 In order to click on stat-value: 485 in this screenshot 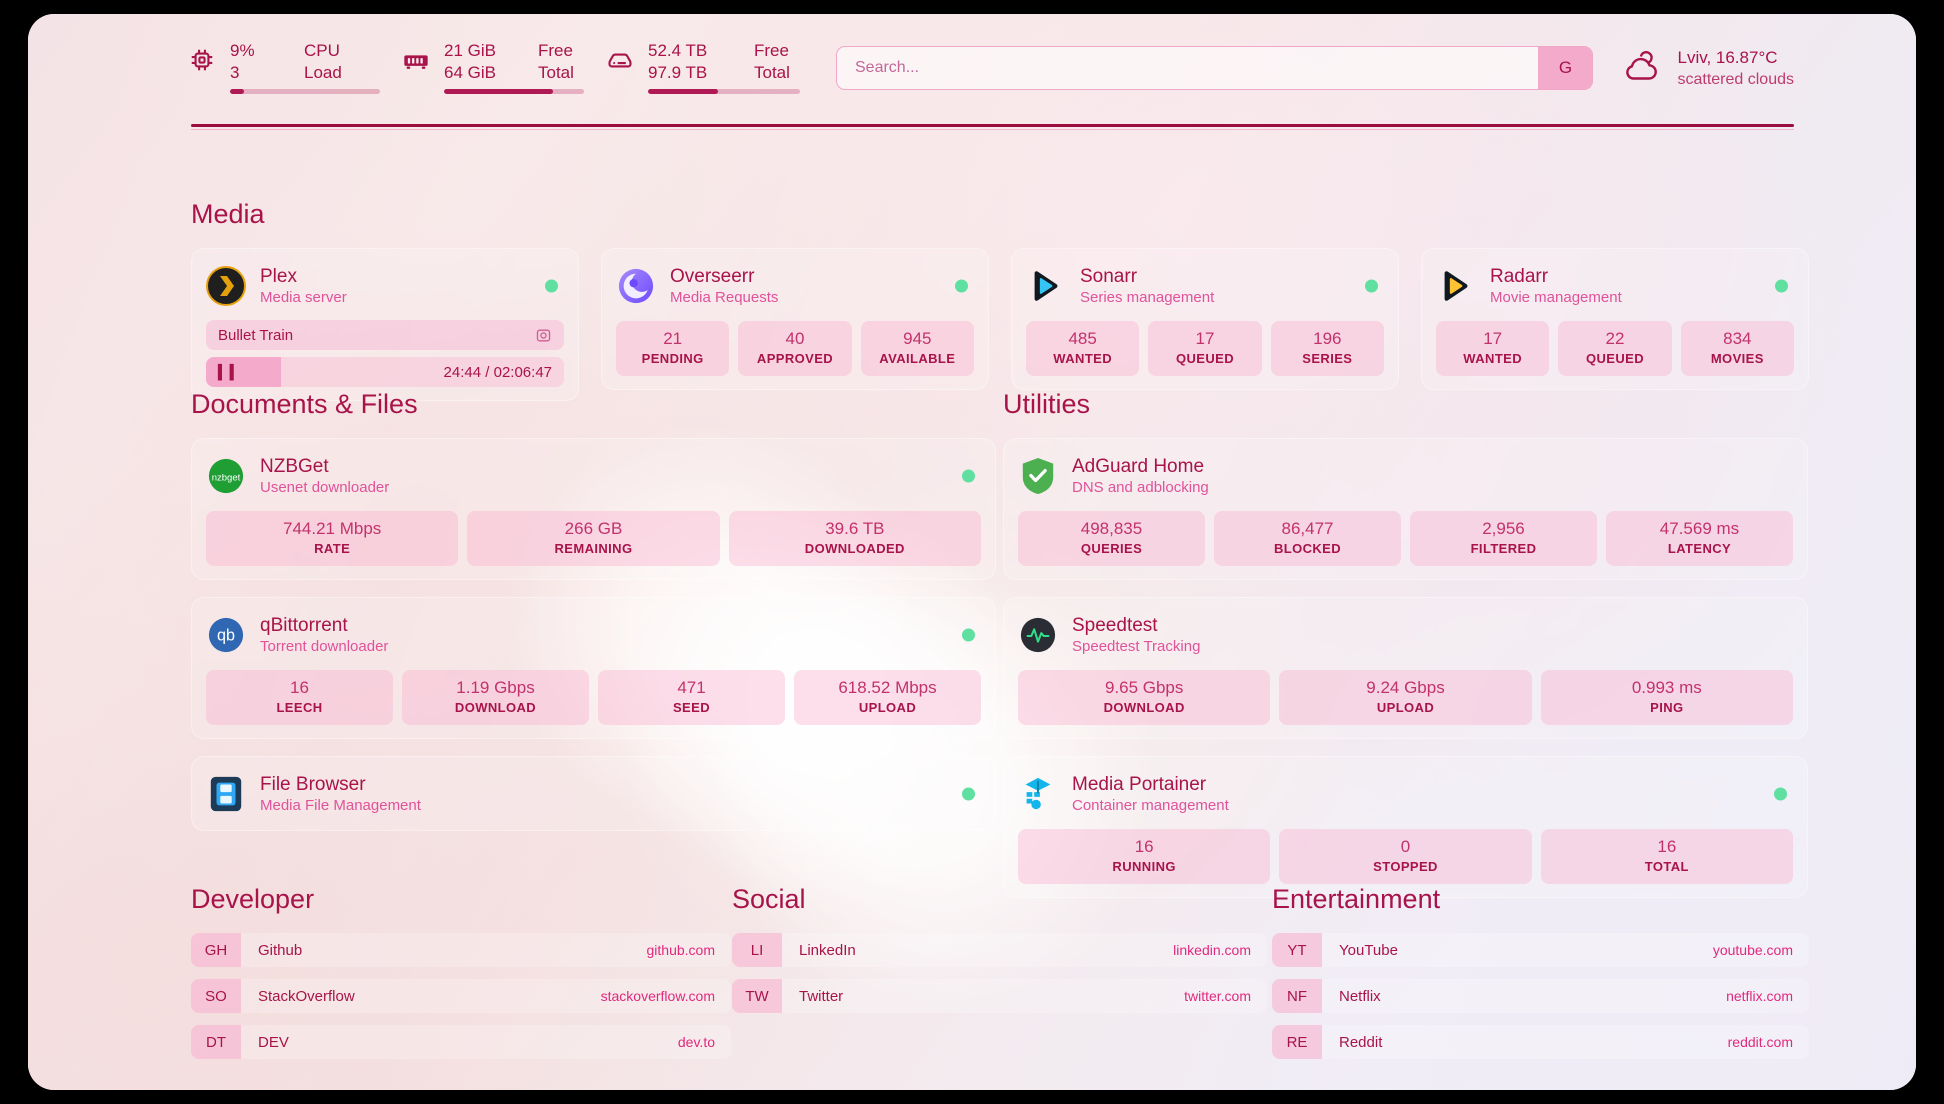, I will do `click(1082, 338)`.